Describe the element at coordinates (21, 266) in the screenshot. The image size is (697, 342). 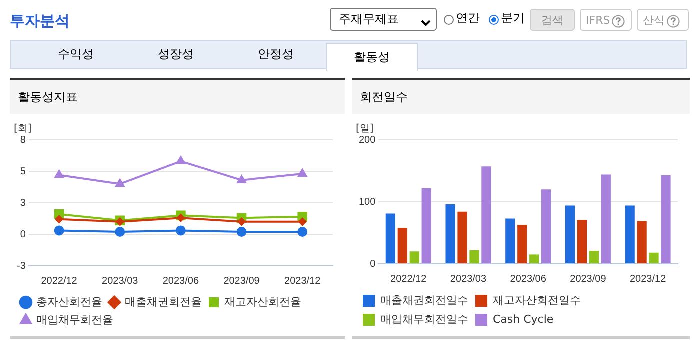
I see `y-tick-label: -3` at that location.